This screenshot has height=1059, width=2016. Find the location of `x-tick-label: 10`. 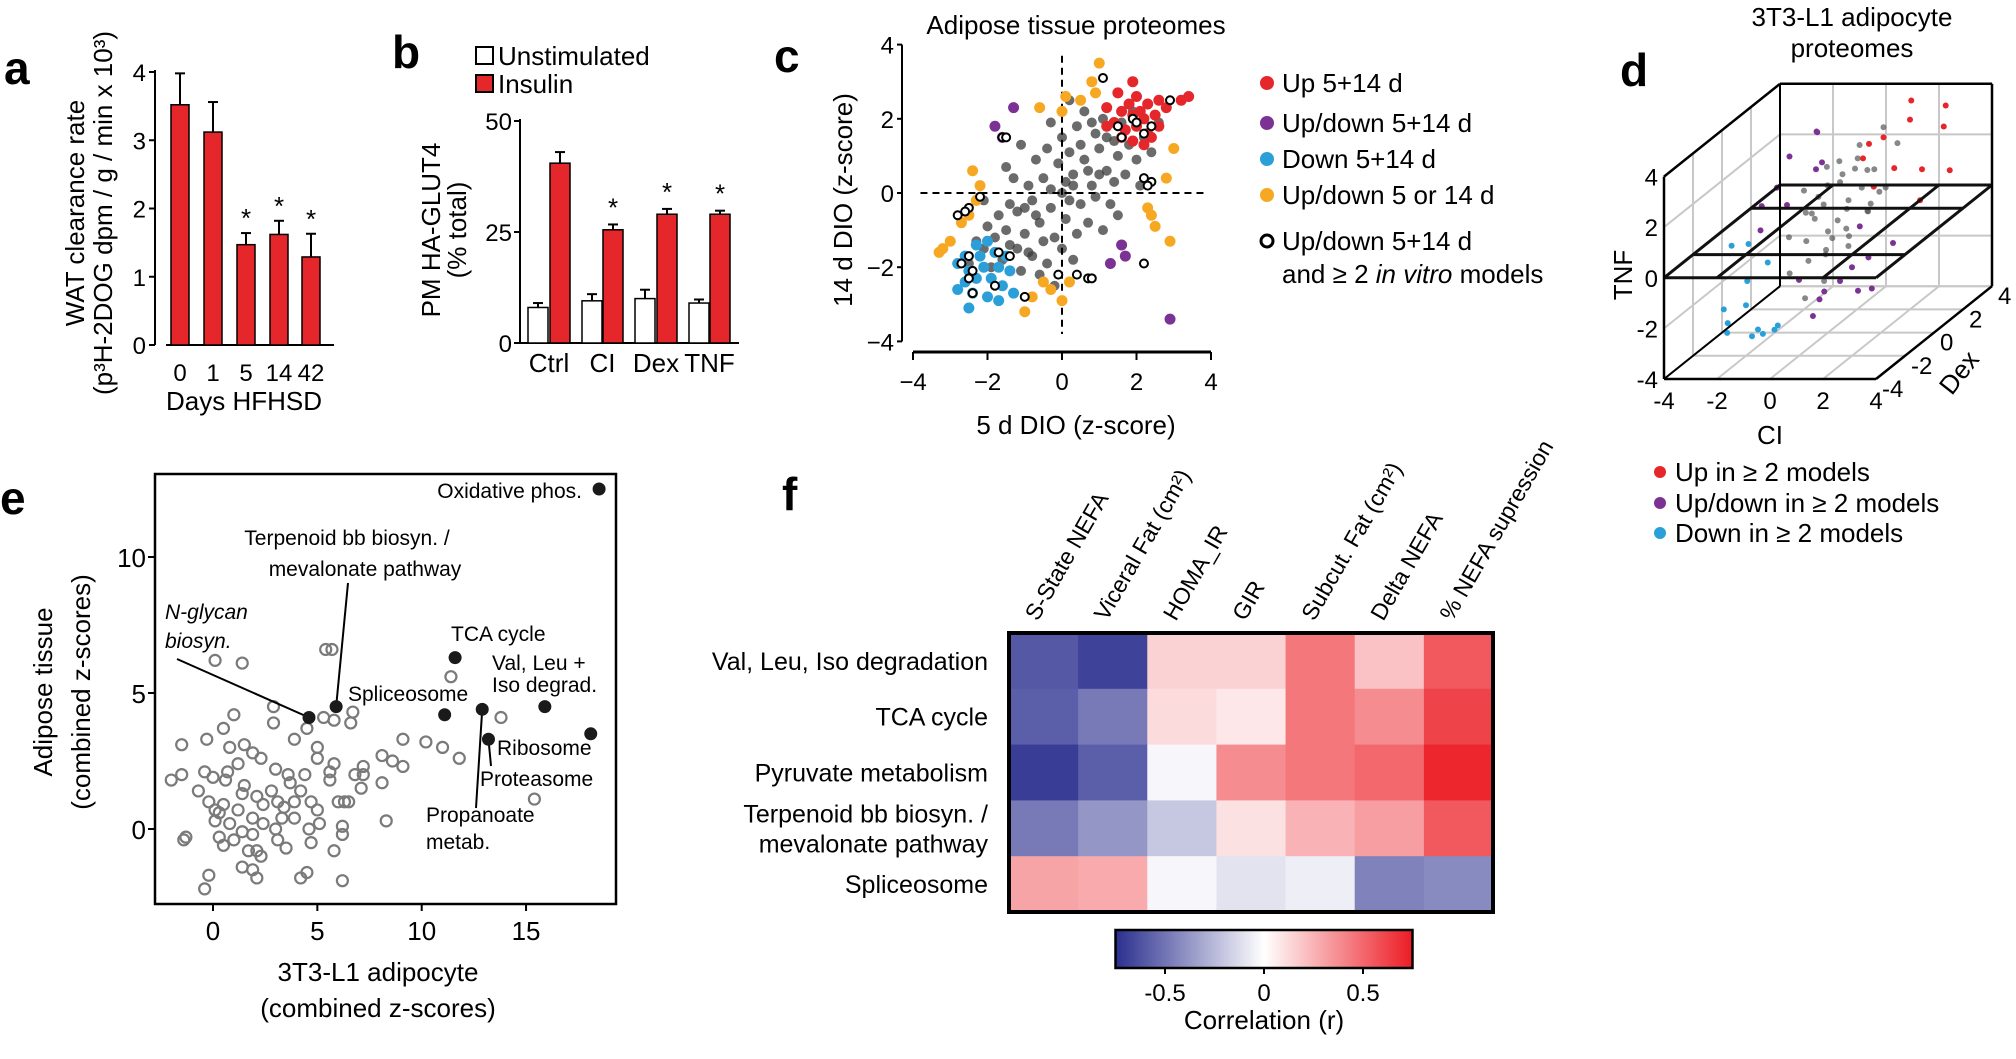

x-tick-label: 10 is located at coordinates (421, 931).